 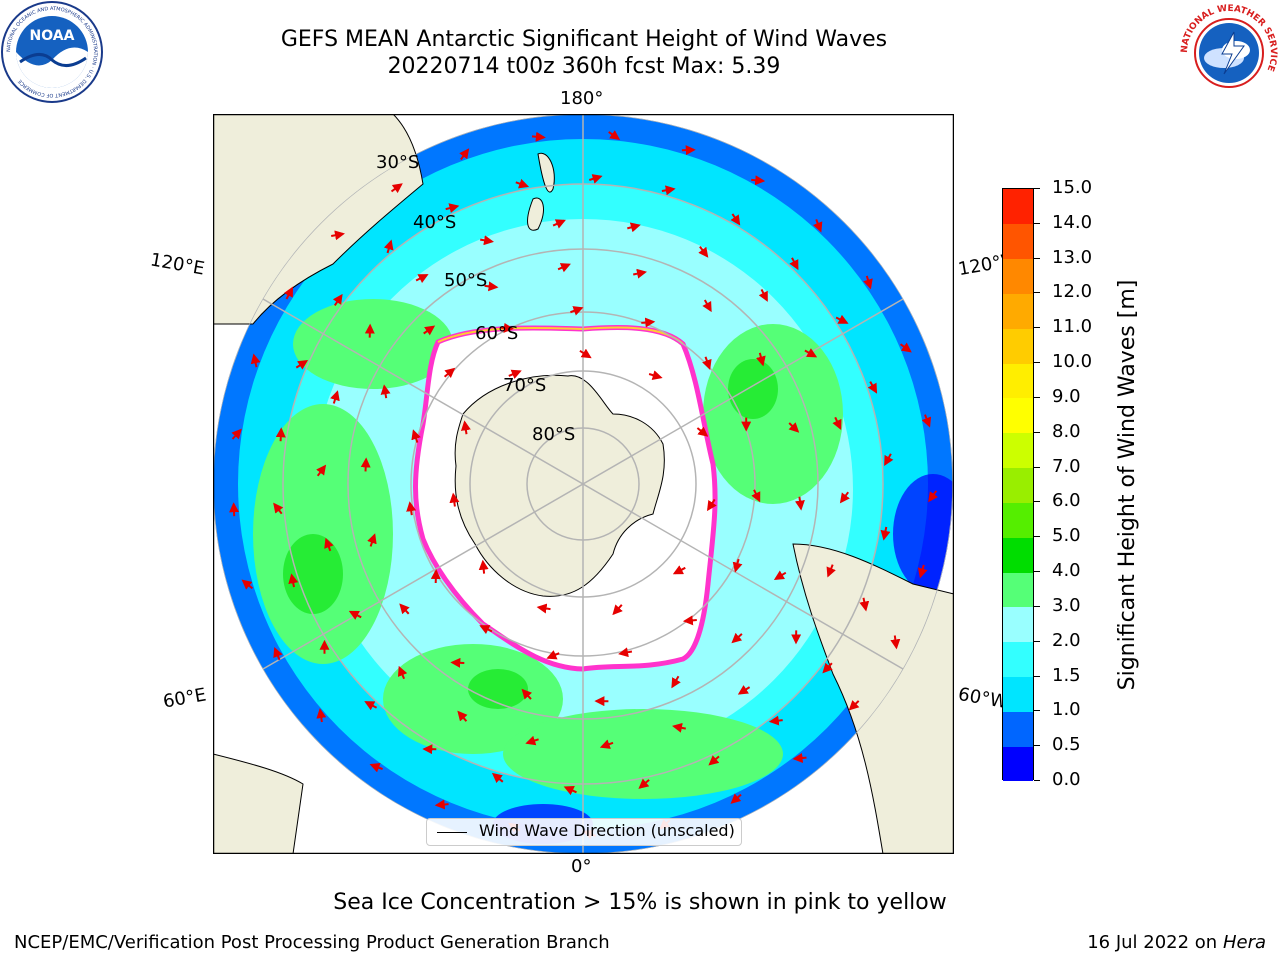 What do you see at coordinates (1066, 536) in the screenshot?
I see `colorbar-tick-label: 5.0` at bounding box center [1066, 536].